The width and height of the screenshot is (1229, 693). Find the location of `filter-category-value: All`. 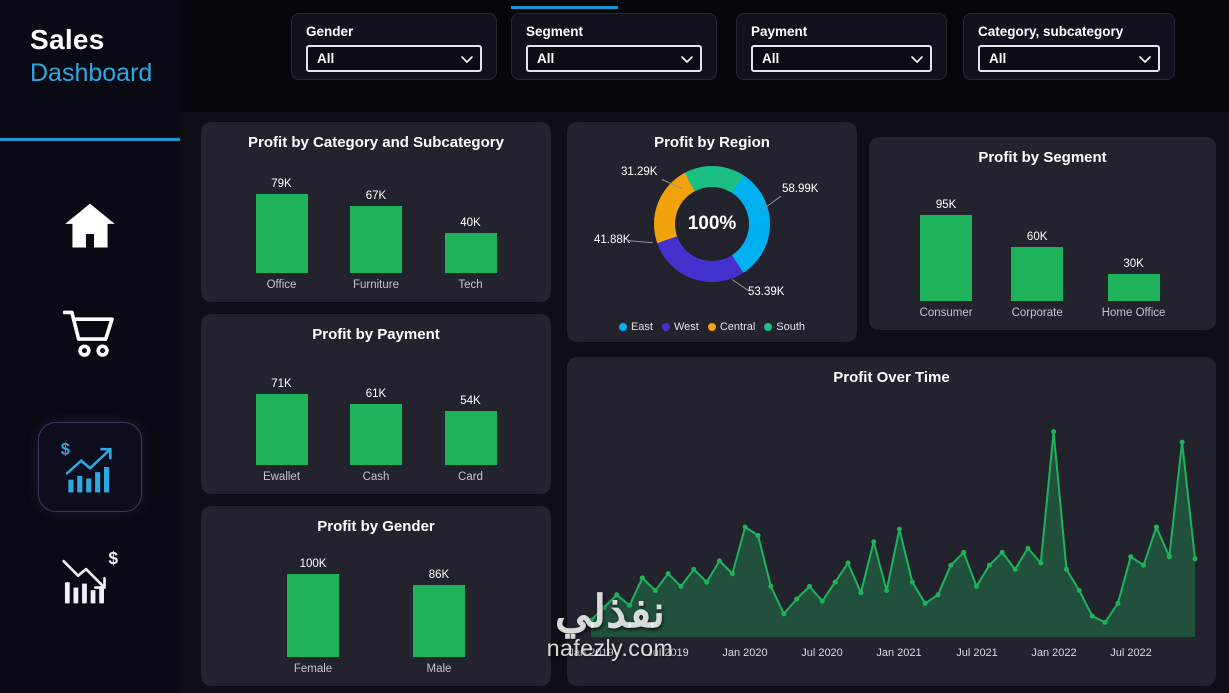

filter-category-value: All is located at coordinates (998, 58).